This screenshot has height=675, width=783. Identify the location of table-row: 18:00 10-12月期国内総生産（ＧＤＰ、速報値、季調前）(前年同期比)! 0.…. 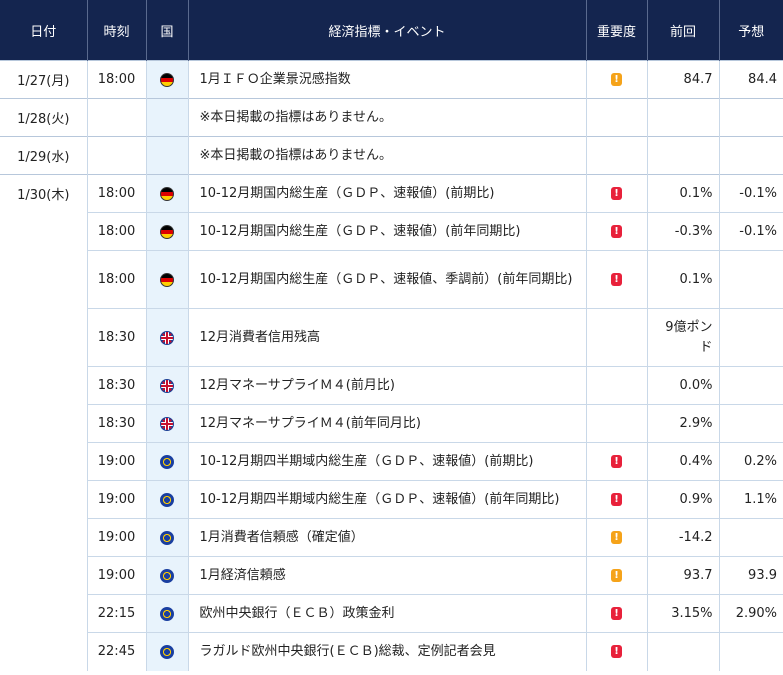
(391, 279).